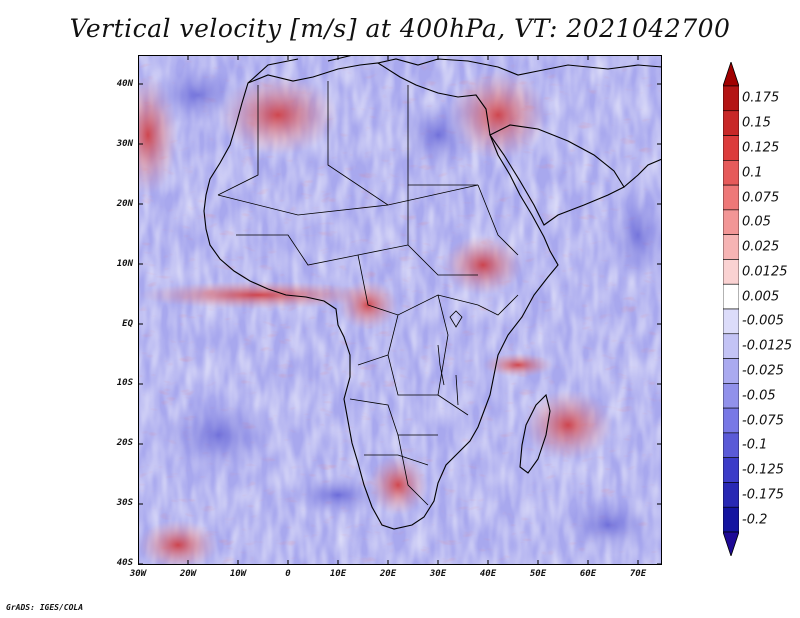 The width and height of the screenshot is (800, 618). What do you see at coordinates (638, 574) in the screenshot?
I see `lon-label-70e: 70E` at bounding box center [638, 574].